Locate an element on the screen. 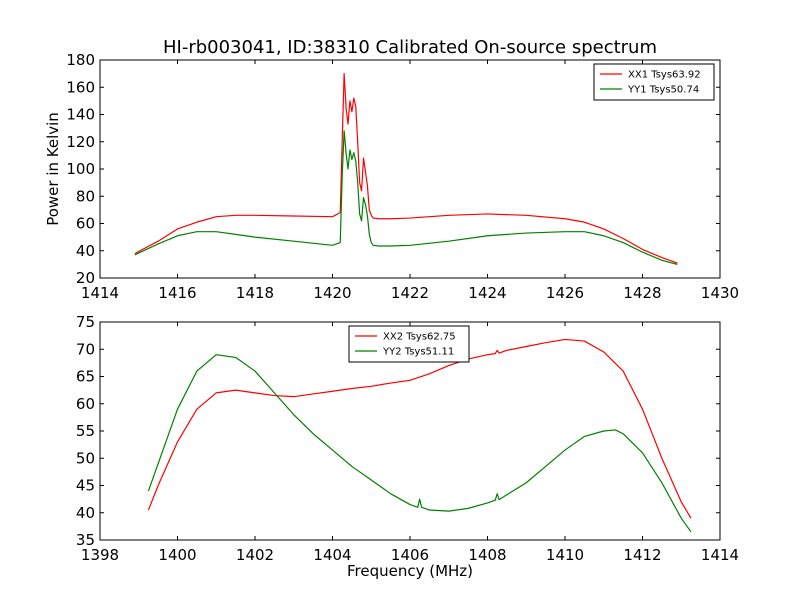 The height and width of the screenshot is (600, 800). legend-entry-label: YY2 Tsys51.11 is located at coordinates (418, 352).